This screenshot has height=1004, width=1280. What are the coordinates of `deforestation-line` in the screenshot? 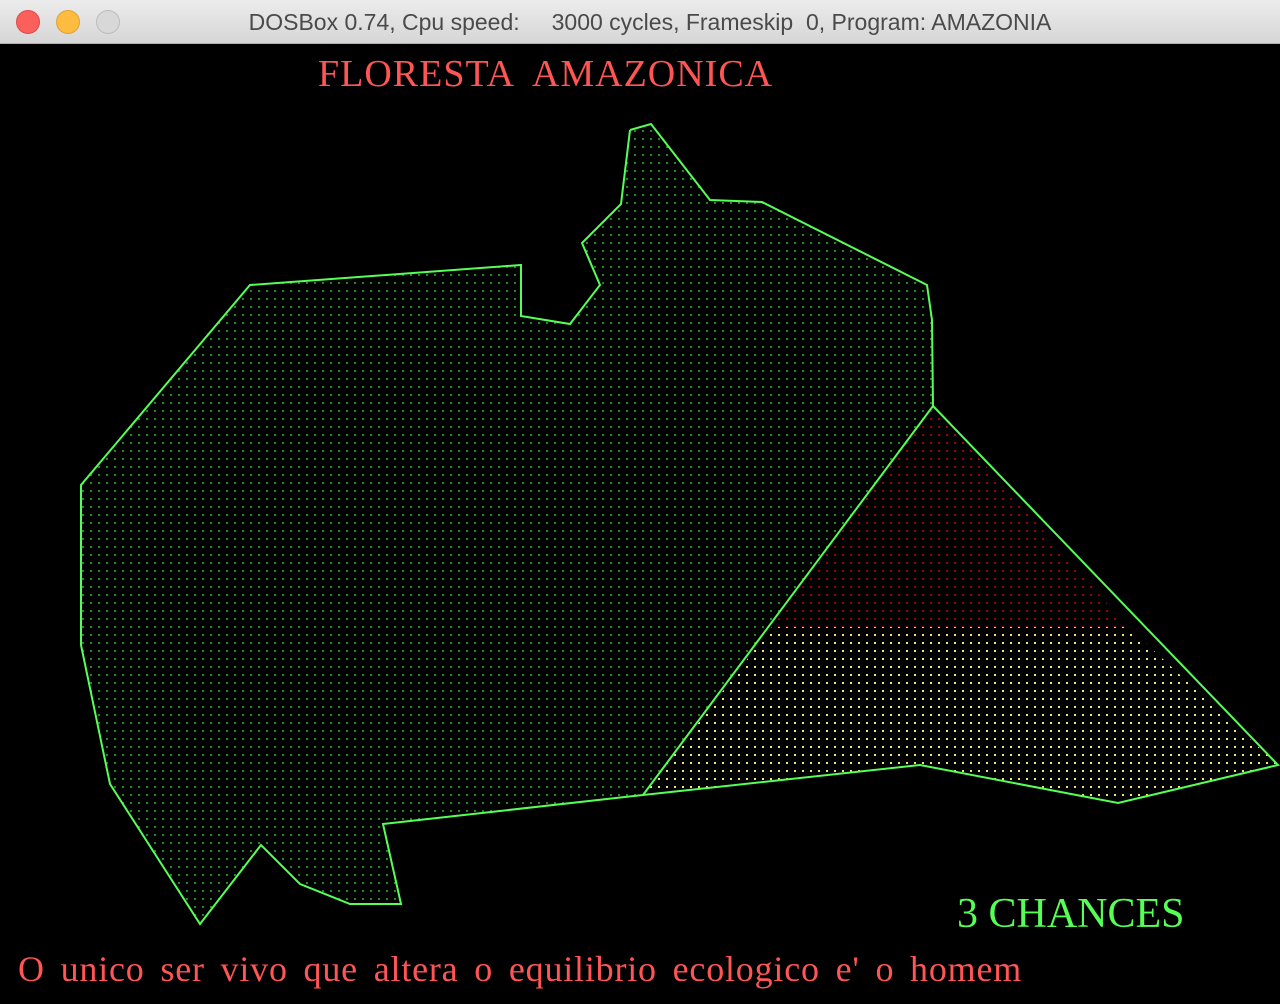 It's located at (788, 600).